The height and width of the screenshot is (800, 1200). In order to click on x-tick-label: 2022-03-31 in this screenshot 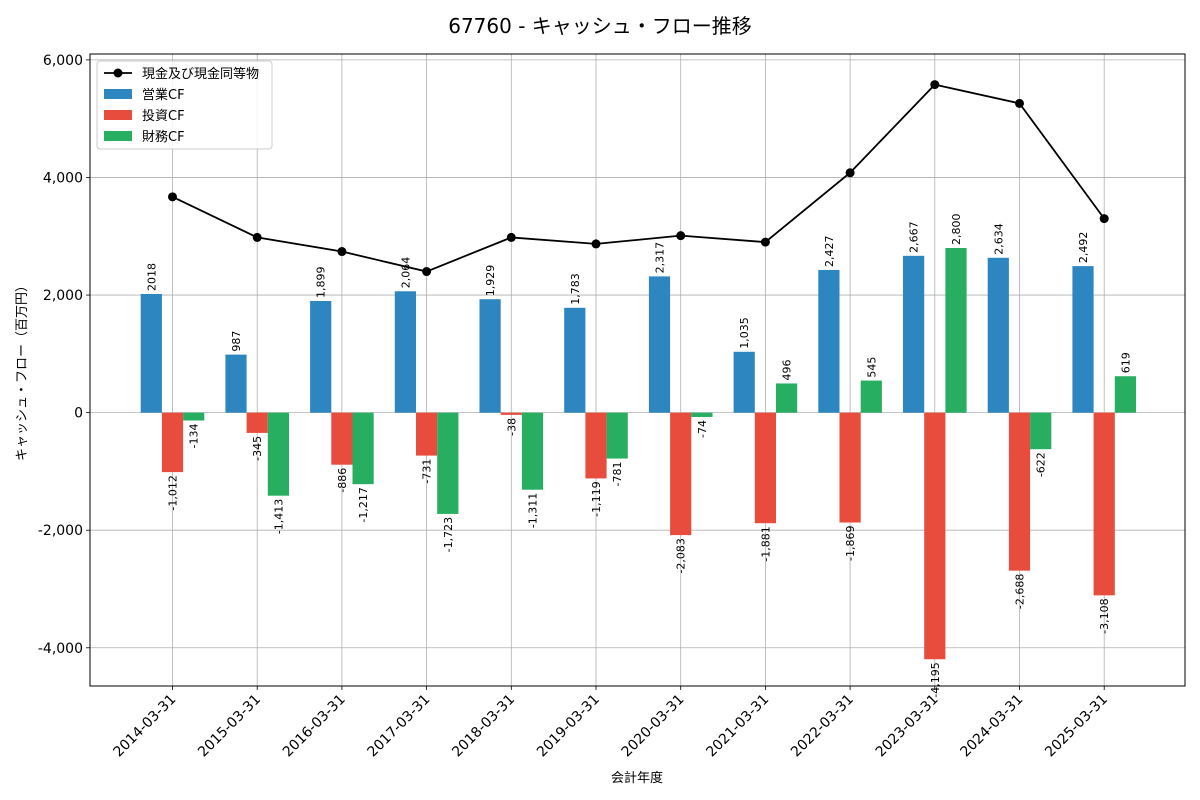, I will do `click(822, 726)`.